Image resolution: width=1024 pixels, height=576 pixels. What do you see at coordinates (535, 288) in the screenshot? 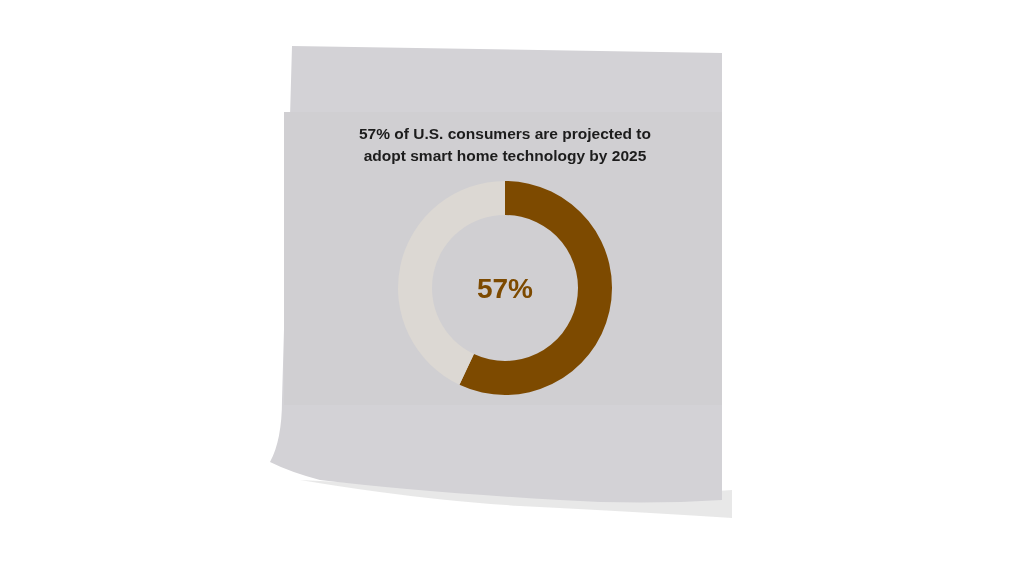
I see `donut-slice` at bounding box center [535, 288].